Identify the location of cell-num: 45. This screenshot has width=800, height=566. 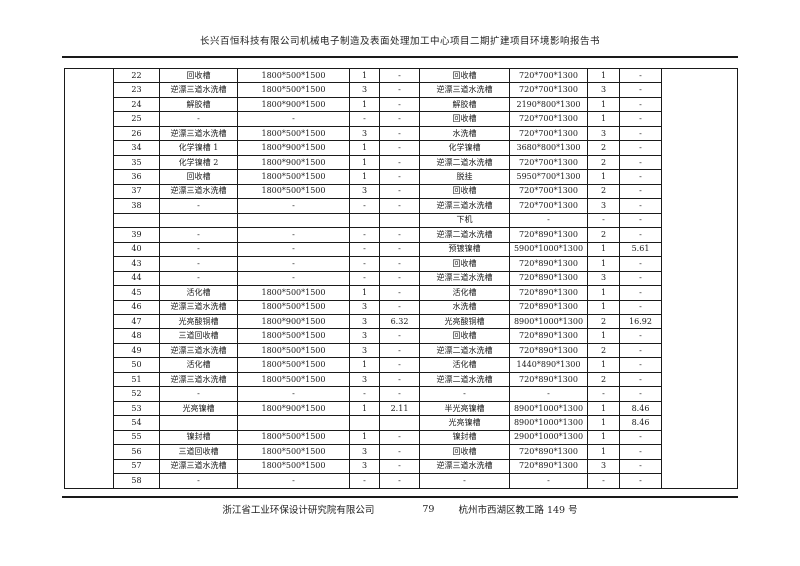
(136, 293).